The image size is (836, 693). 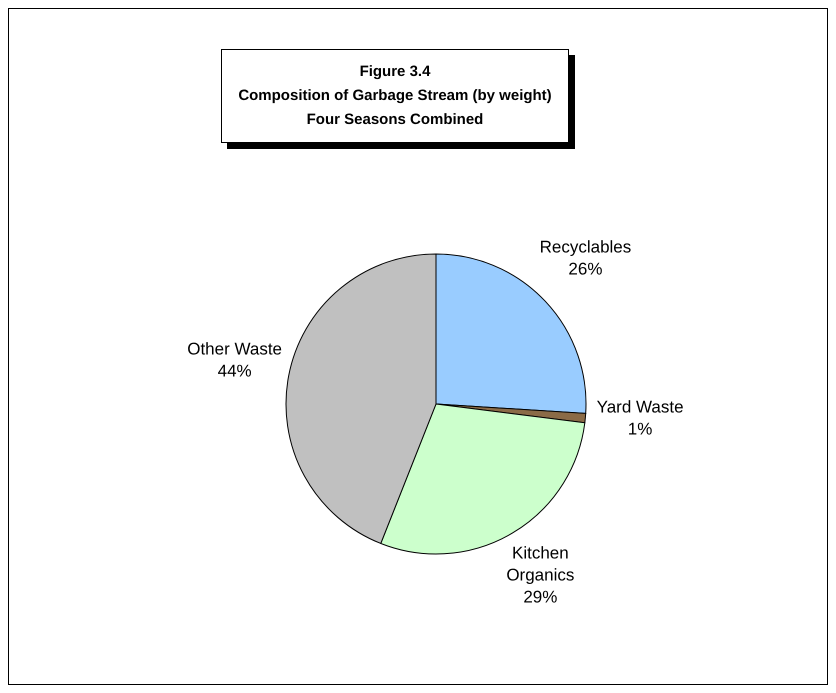 What do you see at coordinates (640, 428) in the screenshot?
I see `data-label: 1%` at bounding box center [640, 428].